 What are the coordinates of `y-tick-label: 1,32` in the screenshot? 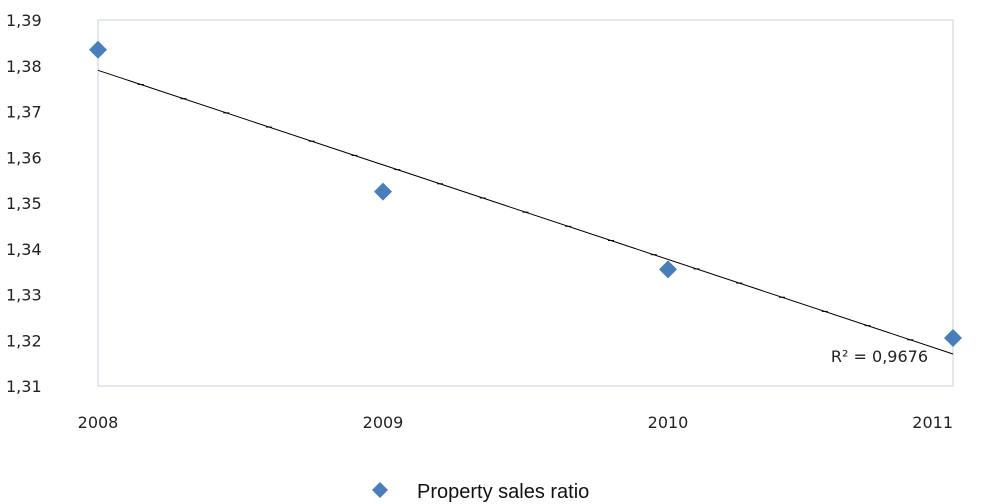 It's located at (24, 340).